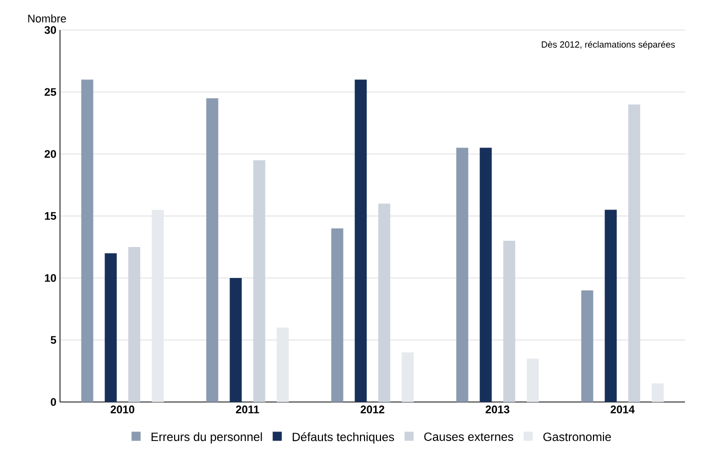 This screenshot has width=716, height=454. I want to click on y-tick-label: 20, so click(50, 154).